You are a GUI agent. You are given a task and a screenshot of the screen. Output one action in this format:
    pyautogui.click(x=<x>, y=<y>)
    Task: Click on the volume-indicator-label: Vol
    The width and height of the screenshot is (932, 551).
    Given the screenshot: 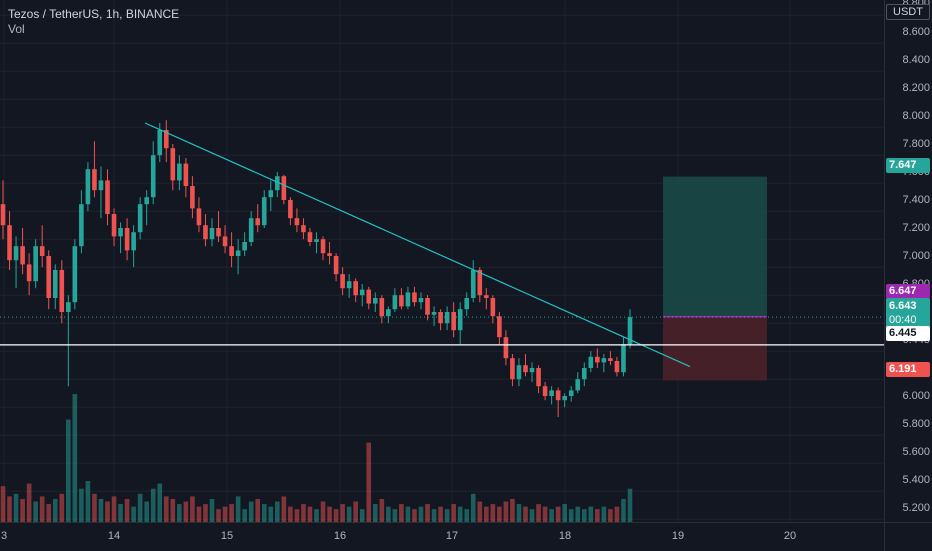 What is the action you would take?
    pyautogui.click(x=16, y=29)
    